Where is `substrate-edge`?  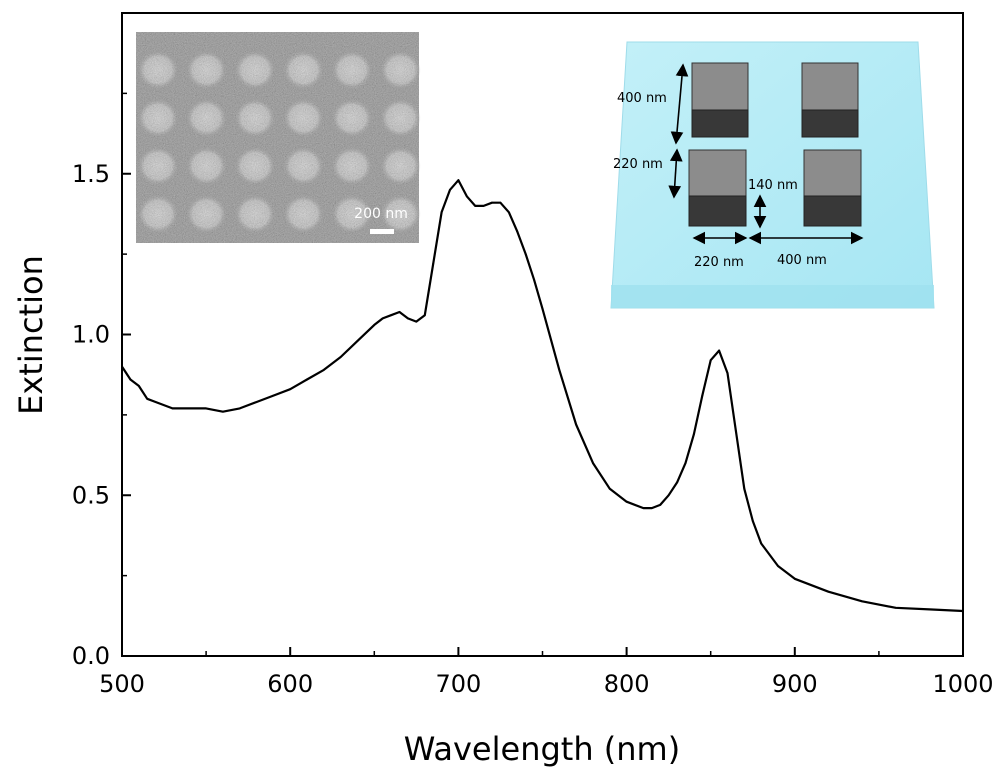
substrate-edge is located at coordinates (772, 296).